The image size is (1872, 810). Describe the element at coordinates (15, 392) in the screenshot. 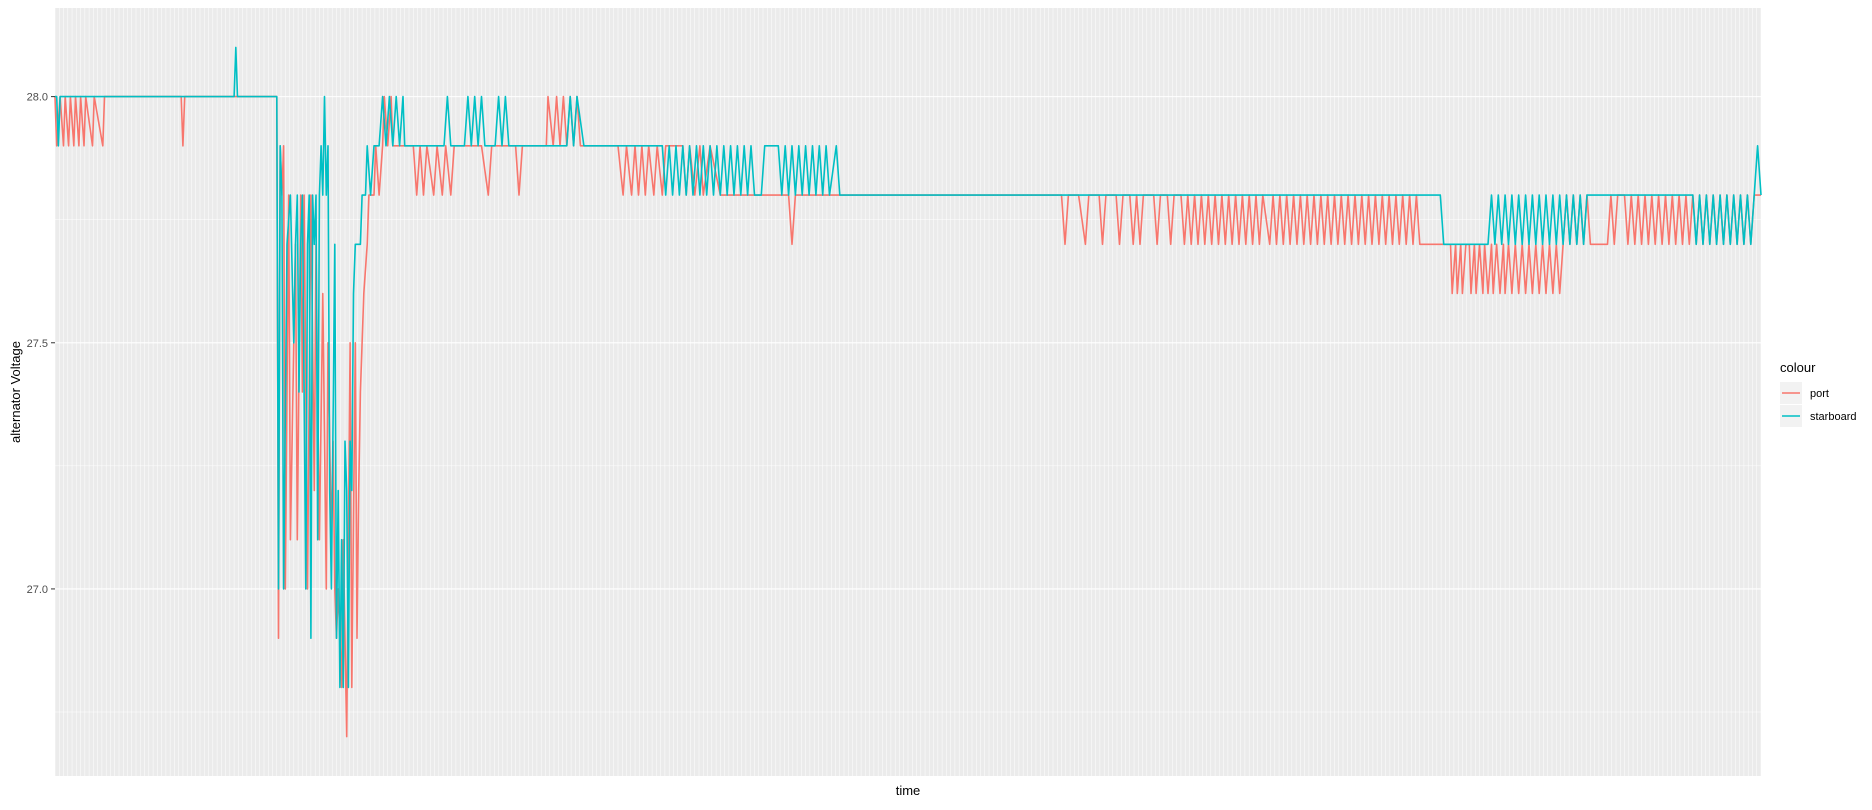

I see `y-axis-title: alternator Voltage` at that location.